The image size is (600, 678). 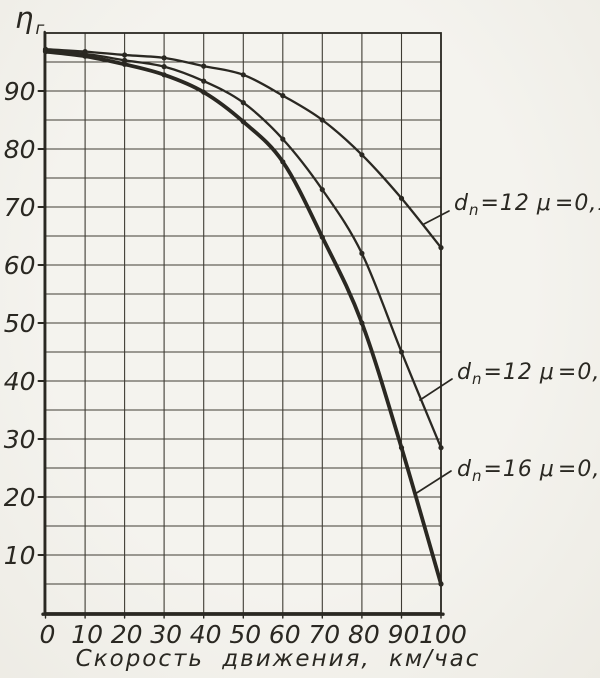 I want to click on x-tick-label: 100, so click(x=443, y=634).